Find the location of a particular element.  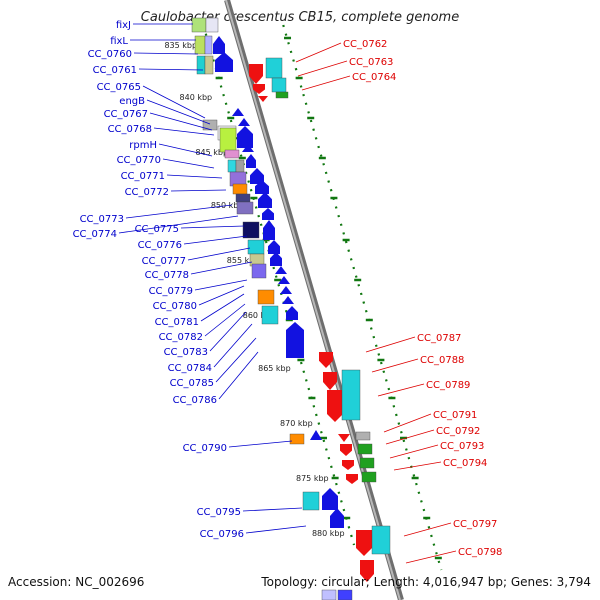

left-gene-label: CC_0784 is located at coordinates (190, 368).